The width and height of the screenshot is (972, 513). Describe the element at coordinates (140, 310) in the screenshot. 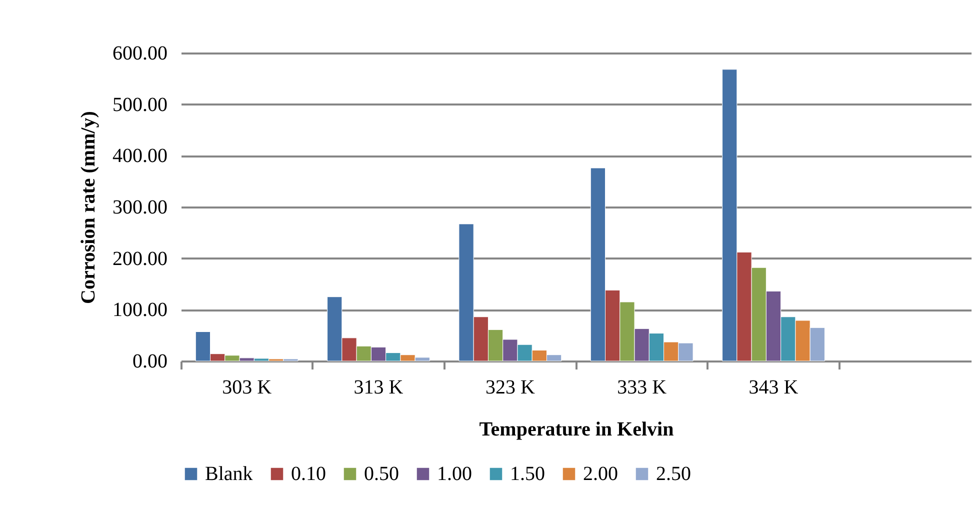

I see `y-tick-label: 100.00` at that location.